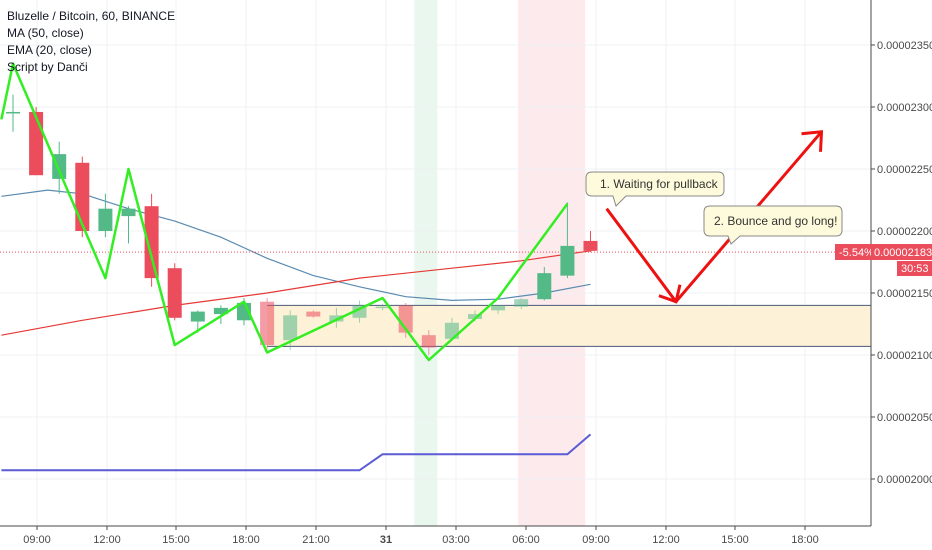 The image size is (932, 550). Describe the element at coordinates (316, 540) in the screenshot. I see `x-tick-label-4: 21:00` at that location.